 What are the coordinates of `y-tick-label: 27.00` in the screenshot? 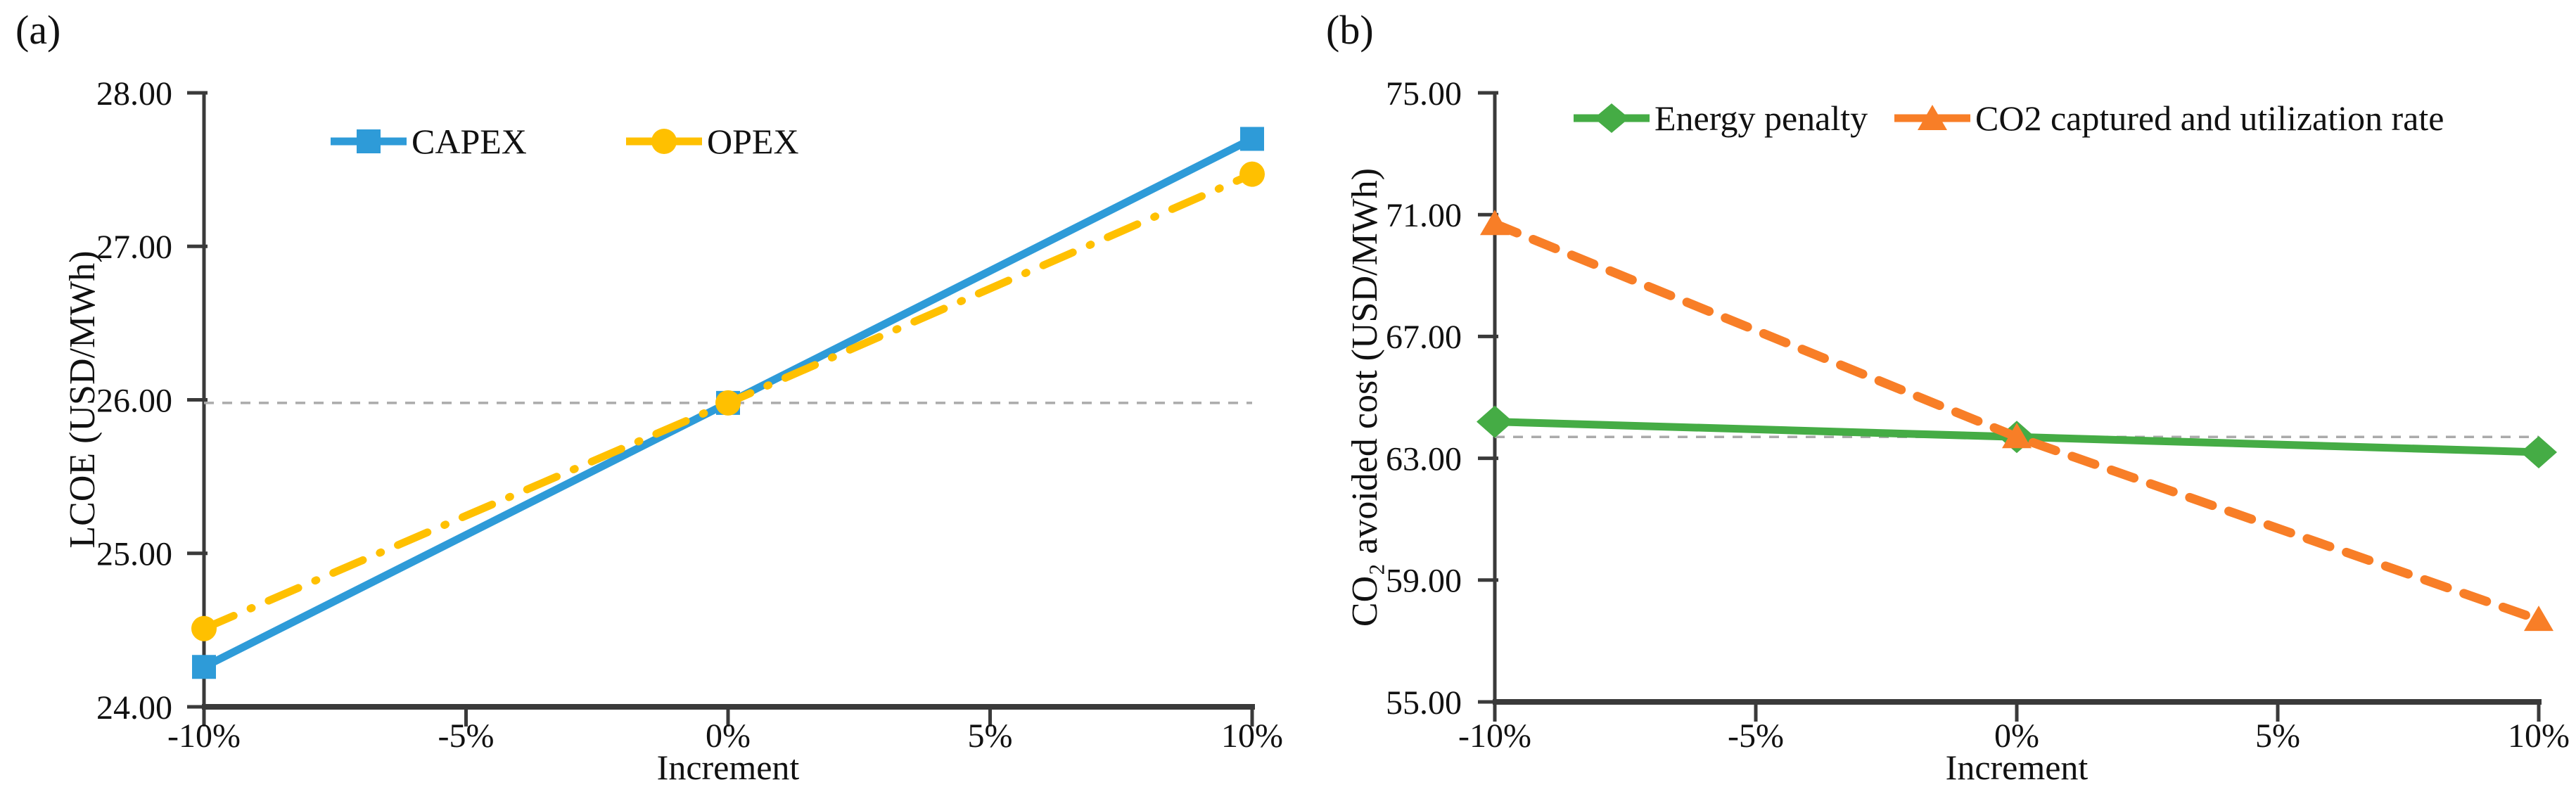 It's located at (134, 247).